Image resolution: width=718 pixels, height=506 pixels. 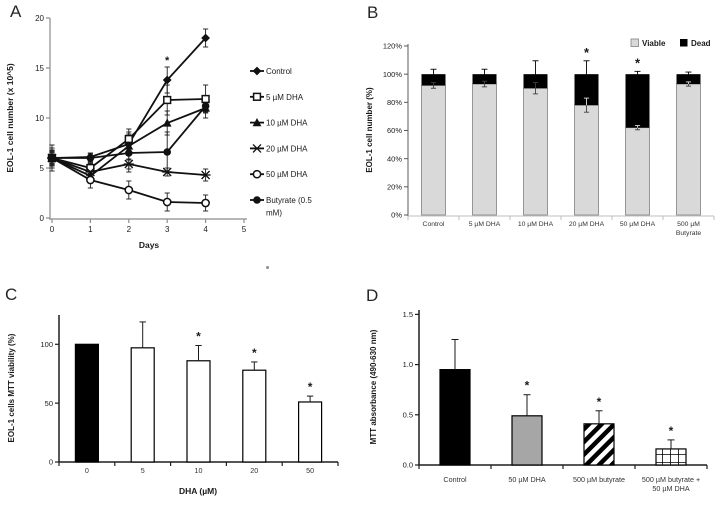 What do you see at coordinates (16, 11) in the screenshot?
I see `panel-label-a: A` at bounding box center [16, 11].